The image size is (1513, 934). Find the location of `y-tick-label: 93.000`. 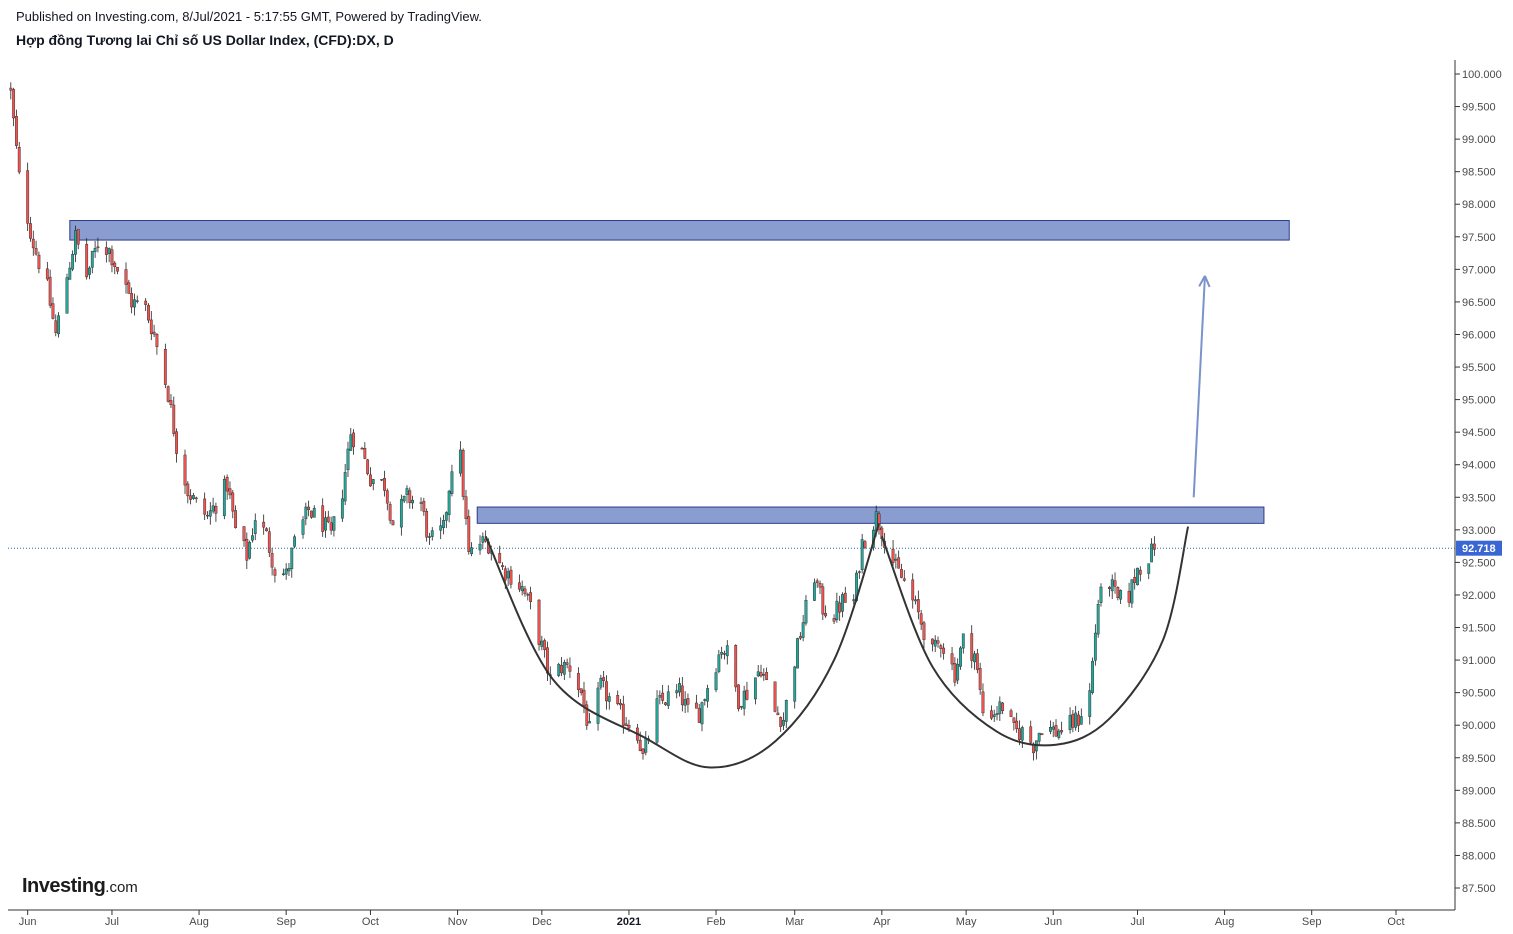

y-tick-label: 93.000 is located at coordinates (1479, 531).